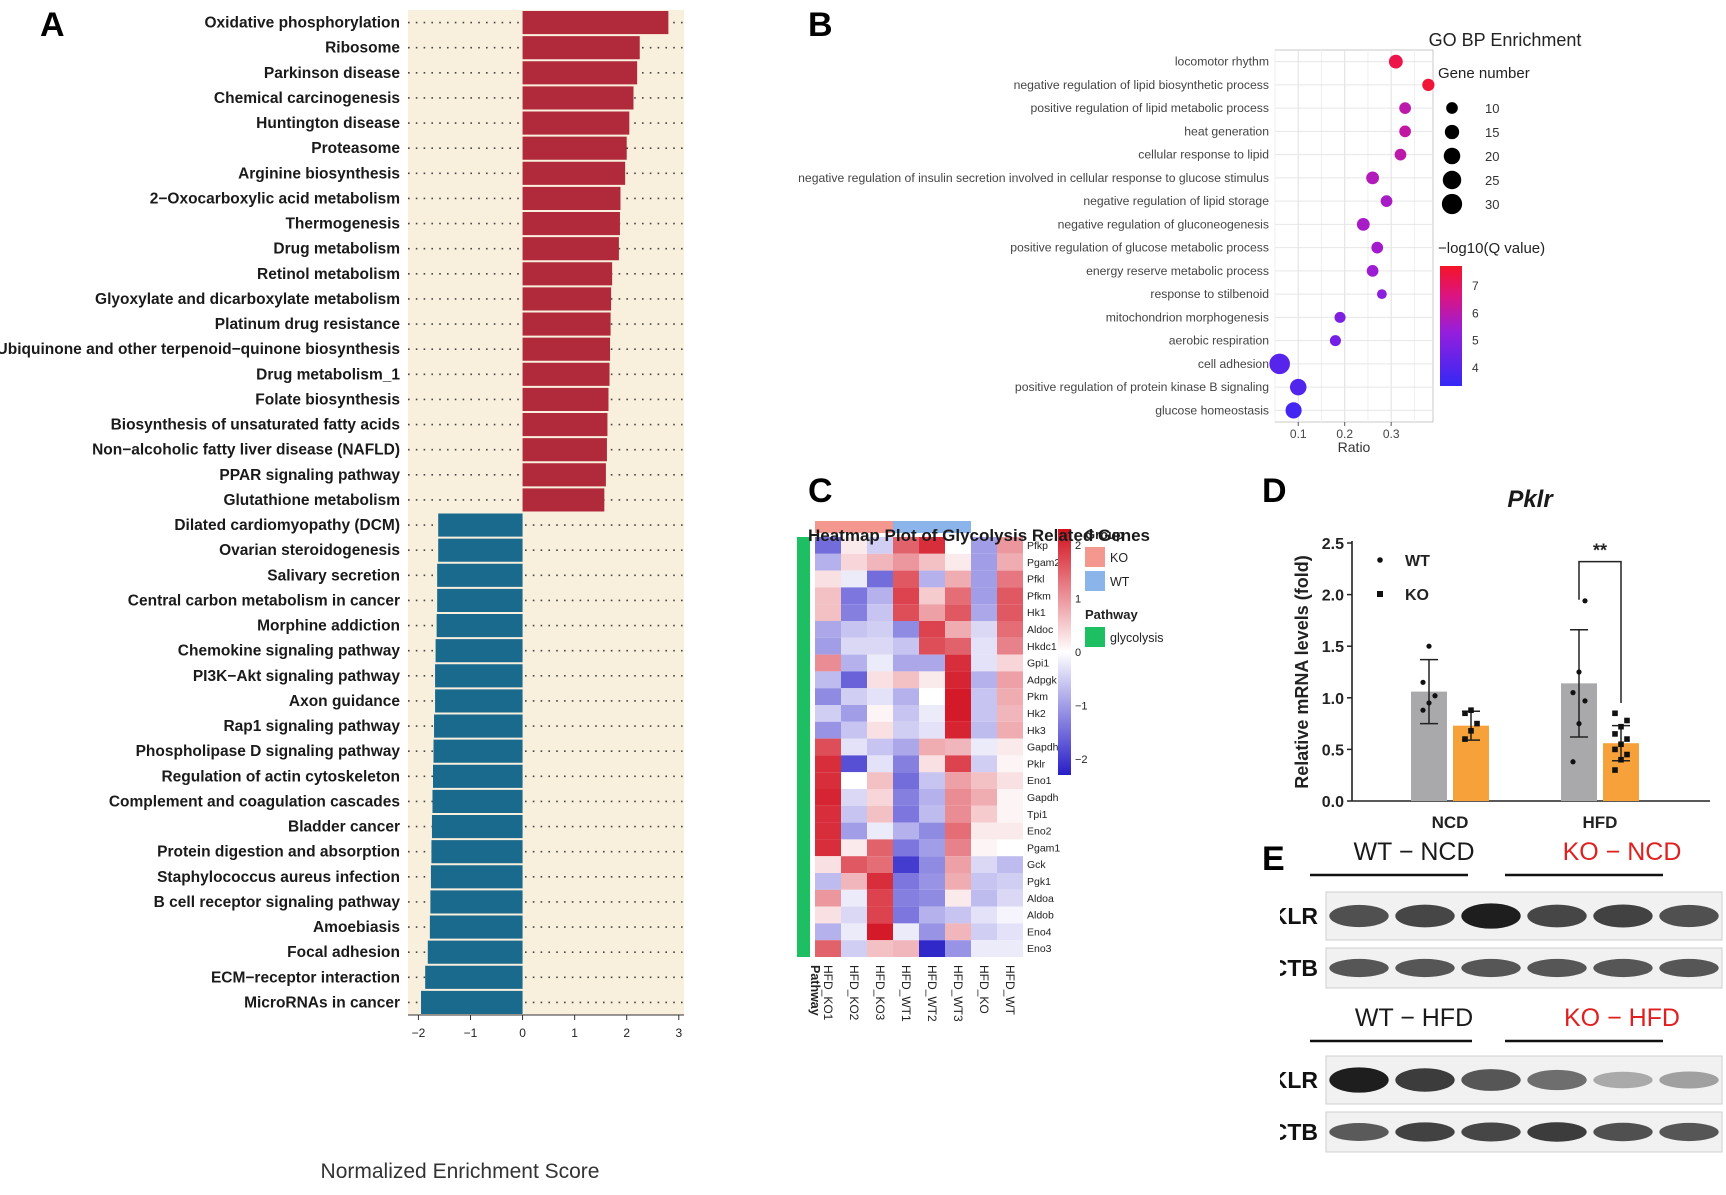 Image resolution: width=1726 pixels, height=1195 pixels. Describe the element at coordinates (1043, 798) in the screenshot. I see `panel-c-gene-label: Gapdh` at that location.